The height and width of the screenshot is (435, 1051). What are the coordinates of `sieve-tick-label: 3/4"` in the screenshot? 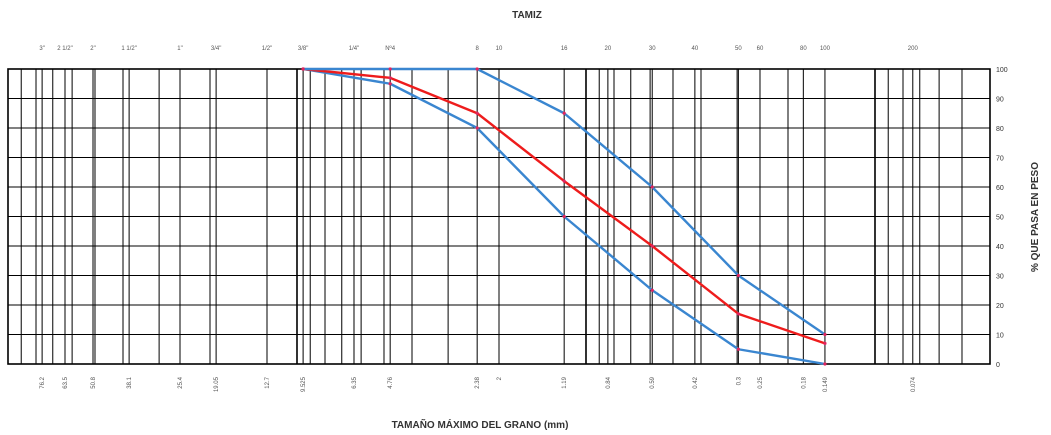 It's located at (216, 49).